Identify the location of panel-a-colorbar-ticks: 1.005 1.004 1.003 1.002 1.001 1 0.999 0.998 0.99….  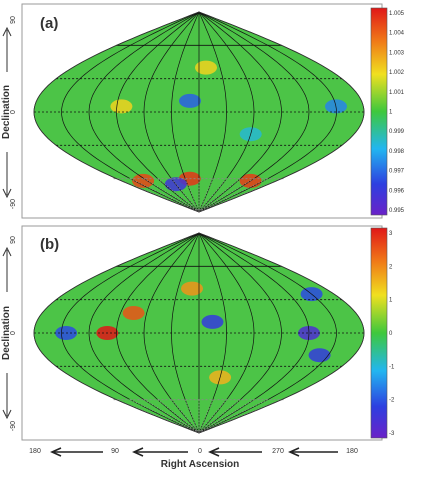
(397, 112).